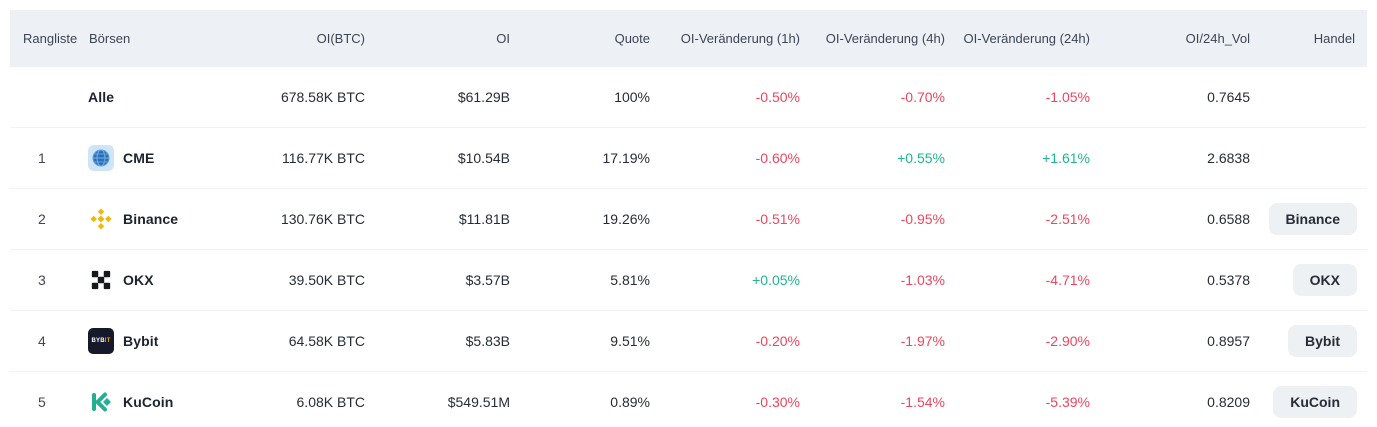 The width and height of the screenshot is (1377, 427). I want to click on oi-change-1h-cell: +0.05%, so click(776, 280).